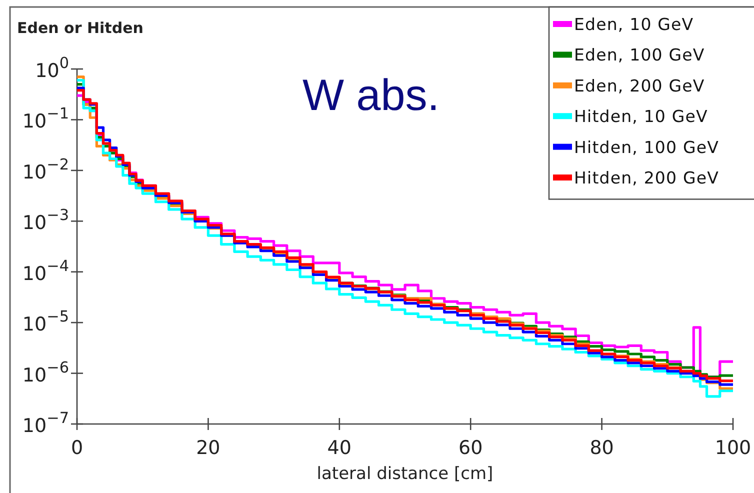  I want to click on y-tick-label: 10$^{−1}$, so click(45, 118).